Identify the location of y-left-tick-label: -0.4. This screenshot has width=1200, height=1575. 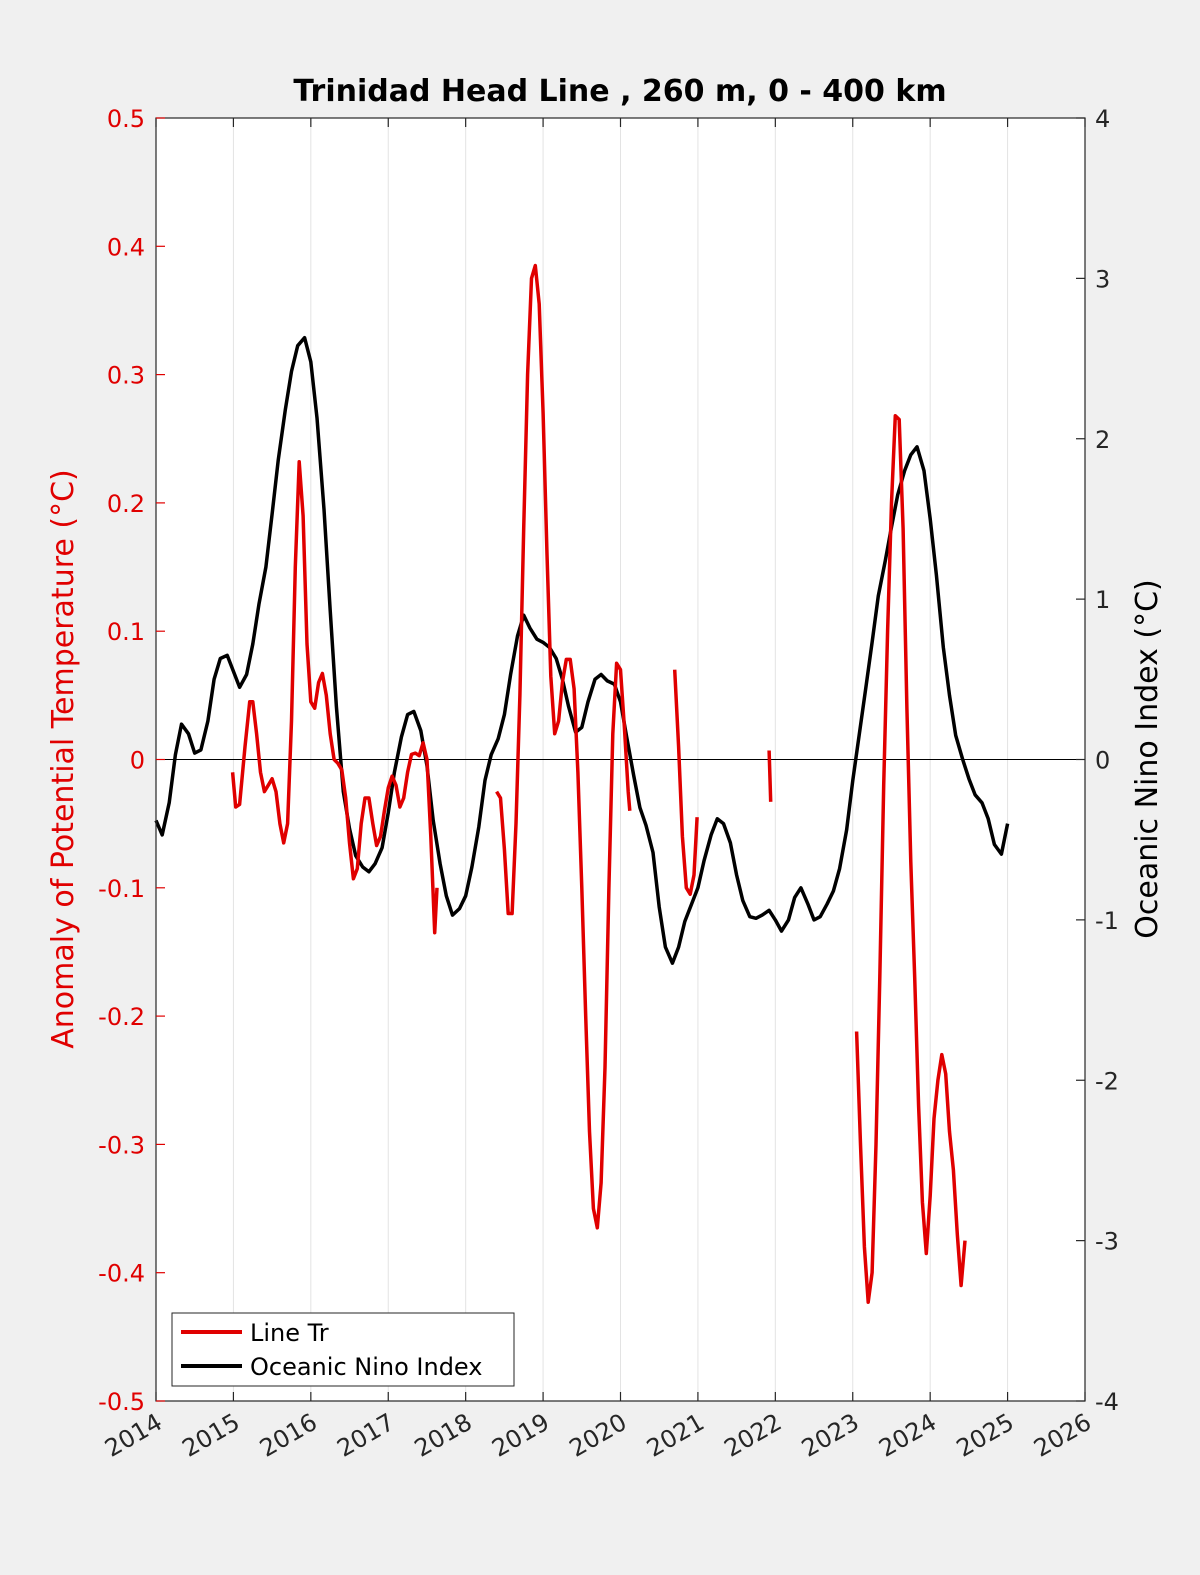
(121, 1274).